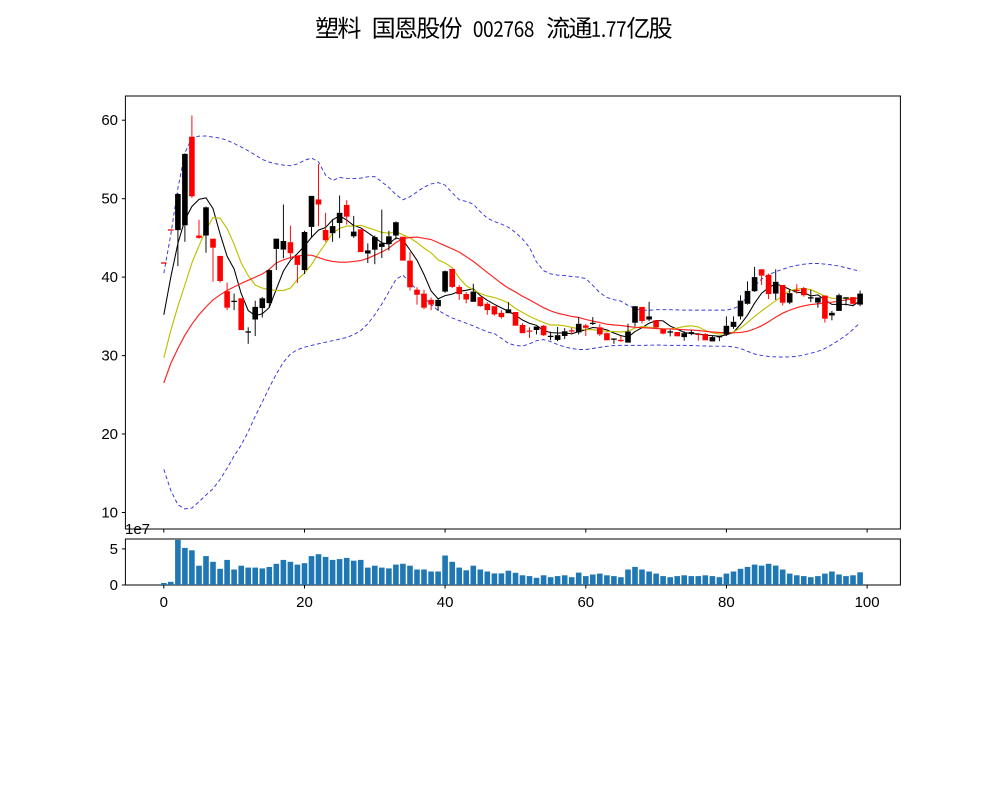  I want to click on svg-text: 5, so click(114, 549).